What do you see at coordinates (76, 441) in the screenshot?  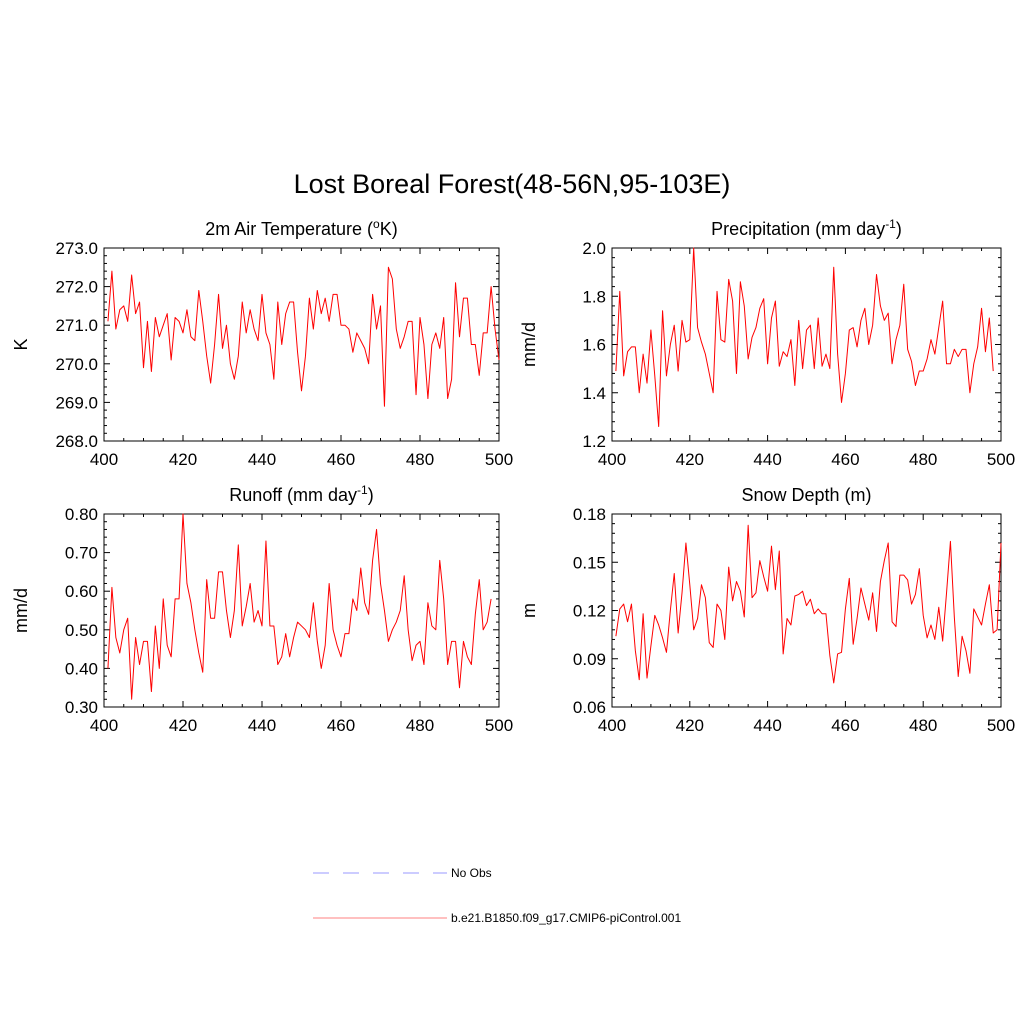 I see `y-tick-label: 268.0` at bounding box center [76, 441].